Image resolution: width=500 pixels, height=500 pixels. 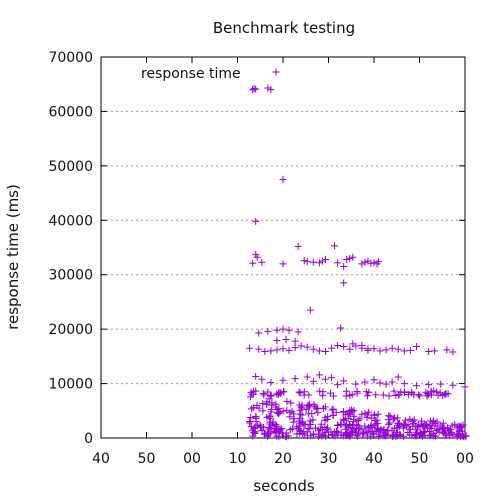 What do you see at coordinates (70, 167) in the screenshot?
I see `y-tick-label: 50000` at bounding box center [70, 167].